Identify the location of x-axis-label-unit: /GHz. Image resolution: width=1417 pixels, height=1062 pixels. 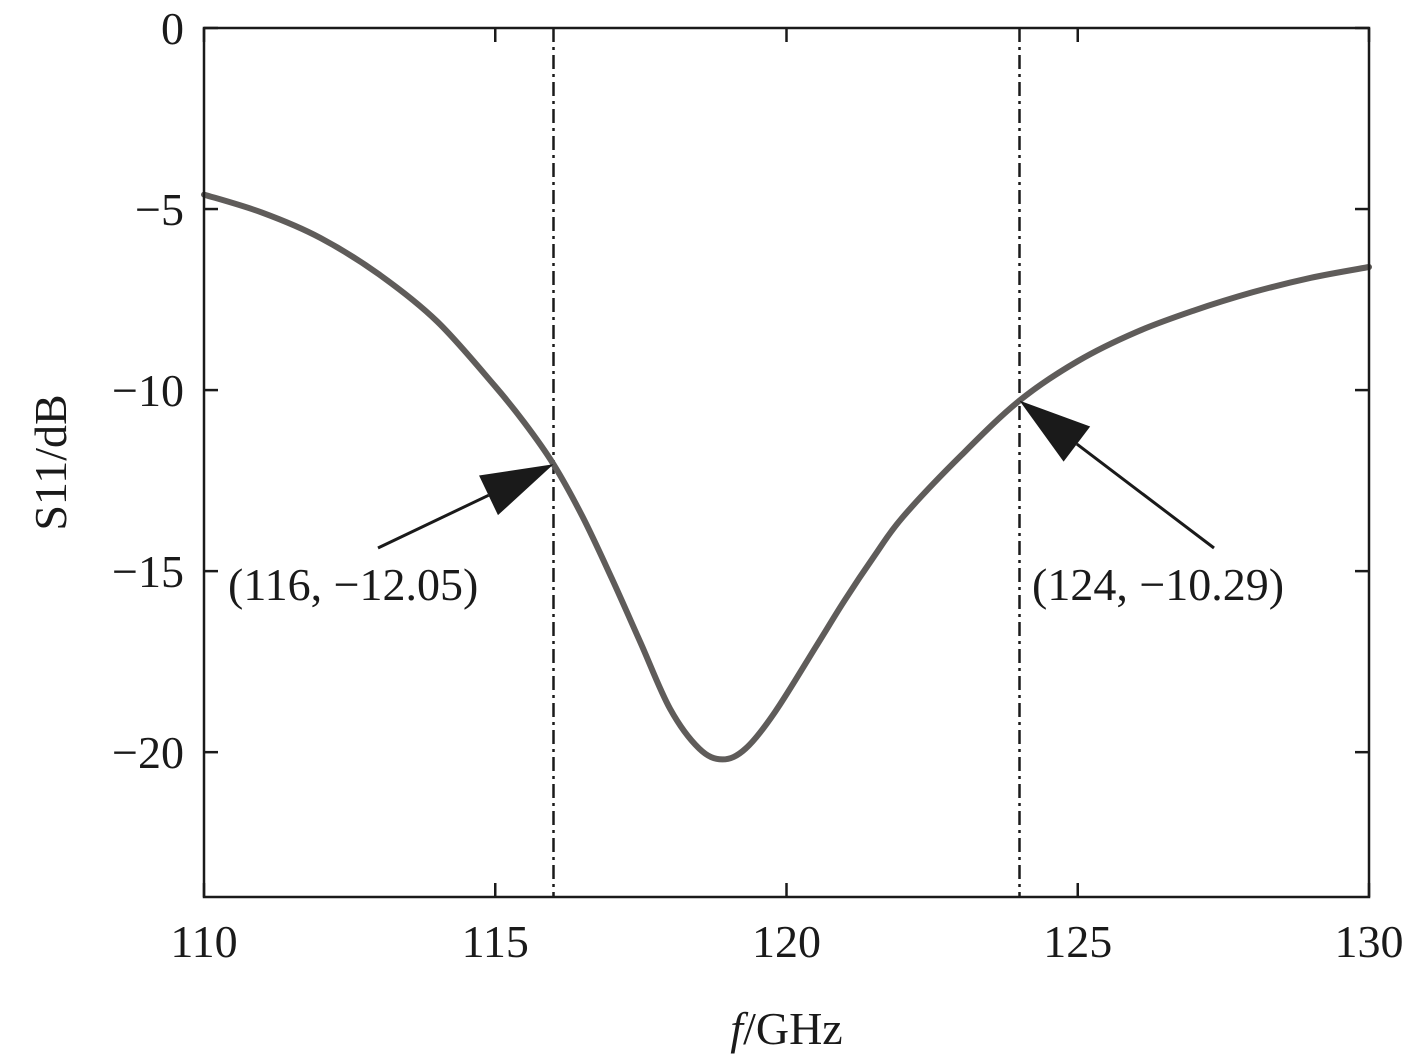
(793, 1028).